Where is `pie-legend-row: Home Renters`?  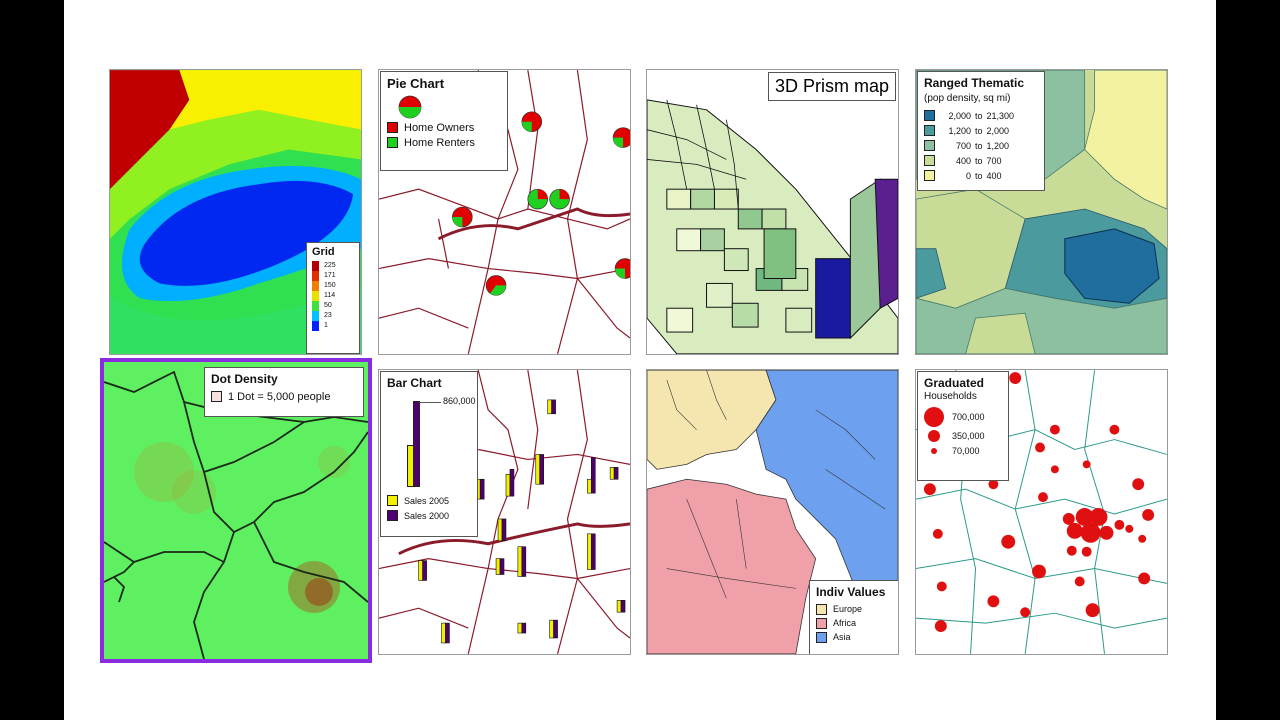 pie-legend-row: Home Renters is located at coordinates (444, 142).